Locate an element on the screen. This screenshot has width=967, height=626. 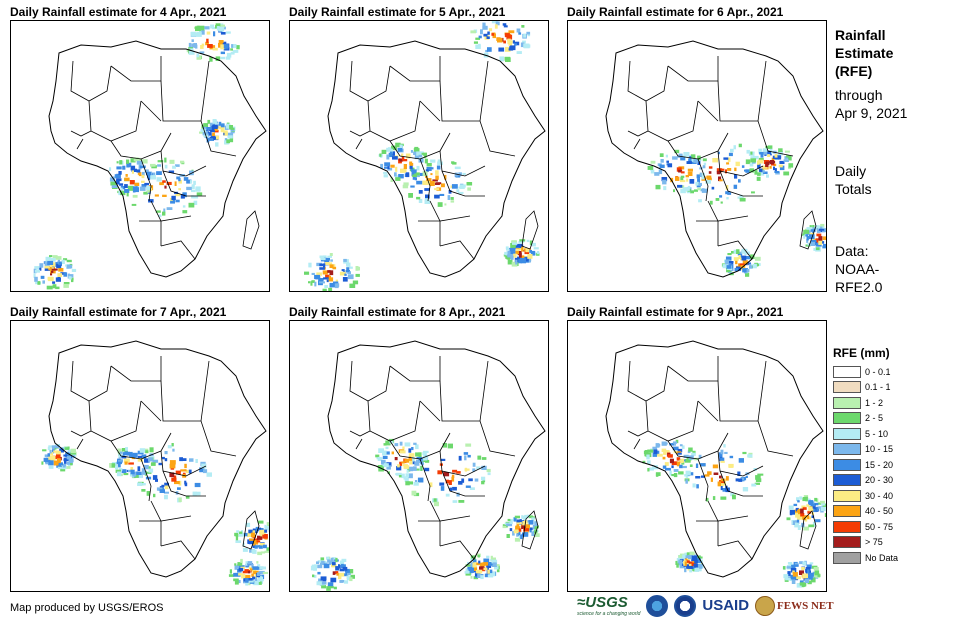
country-border is located at coordinates (360, 433).